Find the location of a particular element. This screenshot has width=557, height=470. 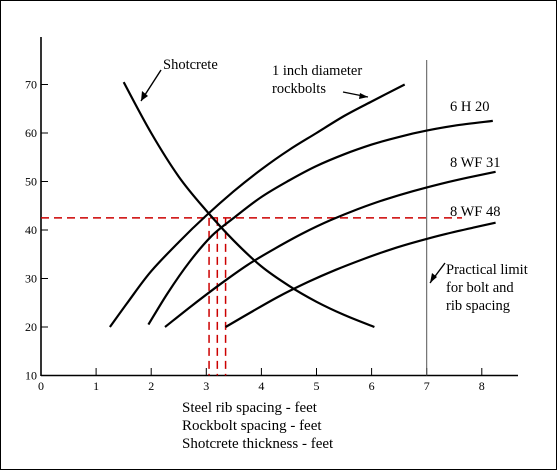

y-tick-label: 60 is located at coordinates (31, 133).